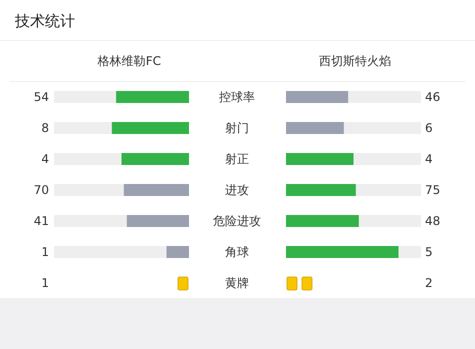 The height and width of the screenshot is (349, 475). I want to click on category-label: 危险进攻, so click(237, 221).